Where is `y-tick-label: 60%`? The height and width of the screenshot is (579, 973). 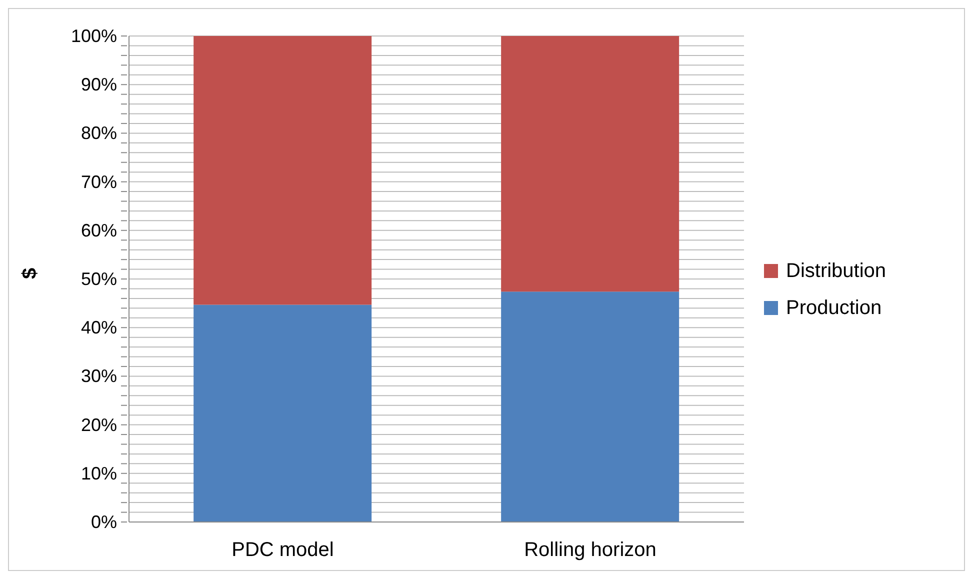
y-tick-label: 60% is located at coordinates (98, 230).